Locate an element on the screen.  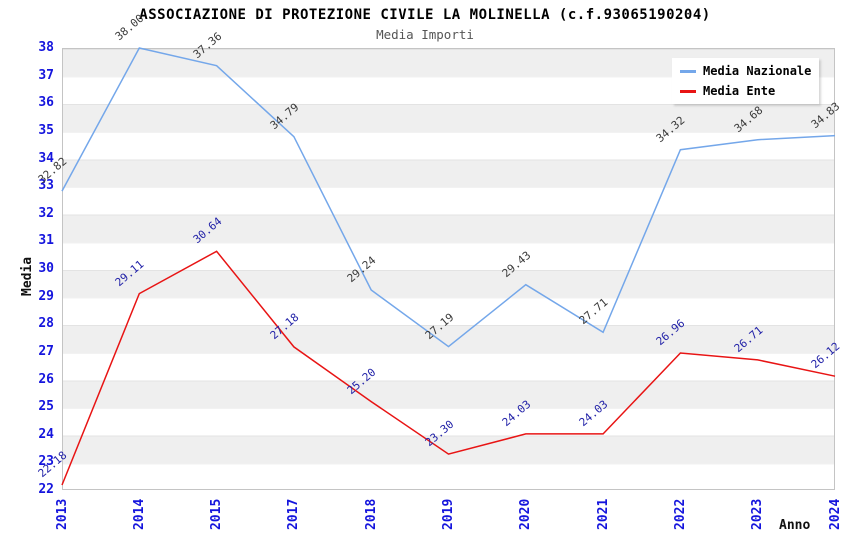
x-tick-label: 2019 is located at coordinates (448, 514).